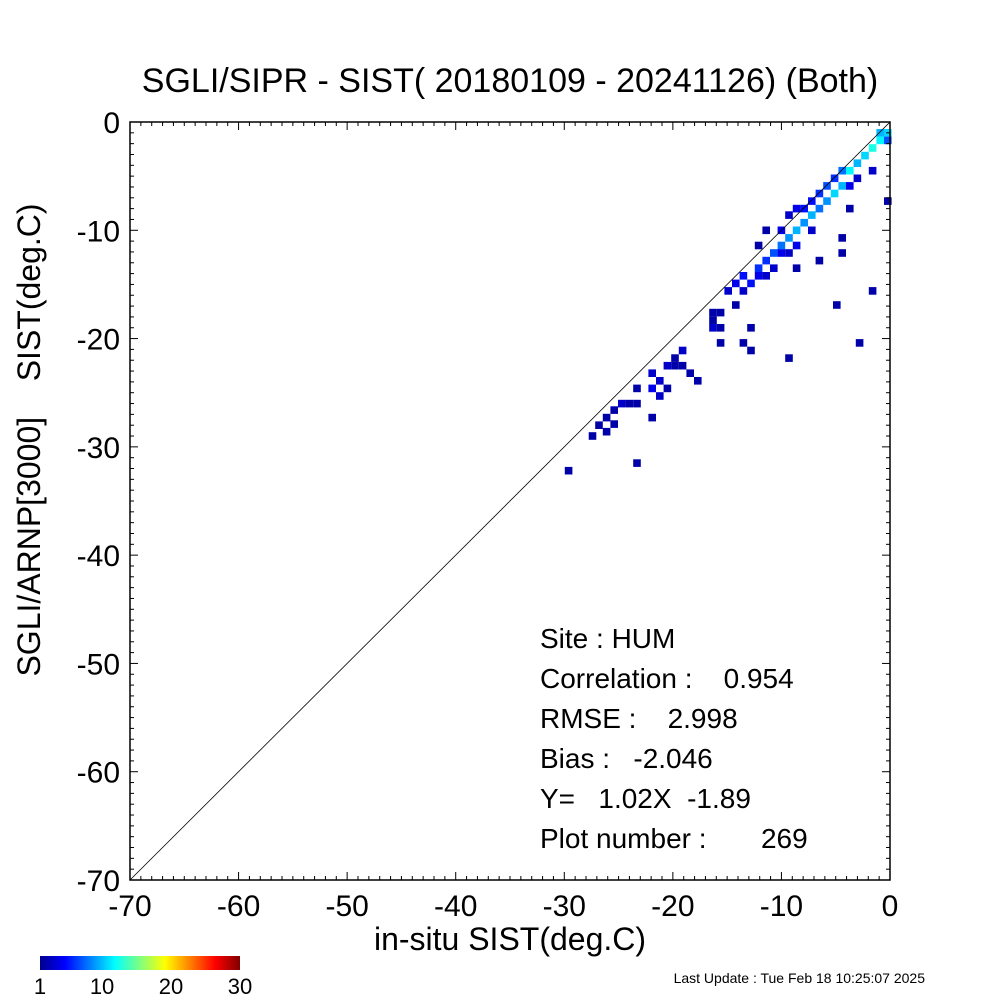  Describe the element at coordinates (40, 986) in the screenshot. I see `colorbar-tick-label: 1` at that location.